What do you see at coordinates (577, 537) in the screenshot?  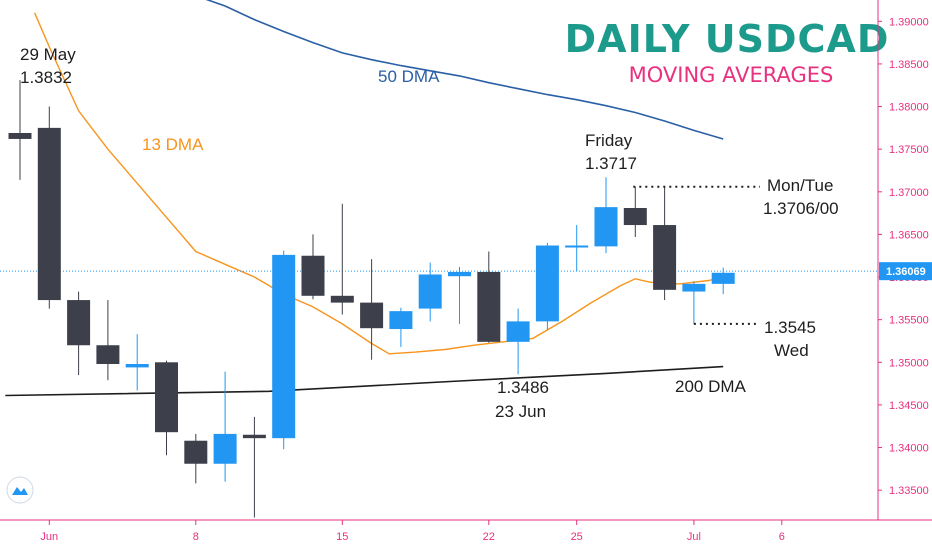 I see `time-tick-label: 25` at bounding box center [577, 537].